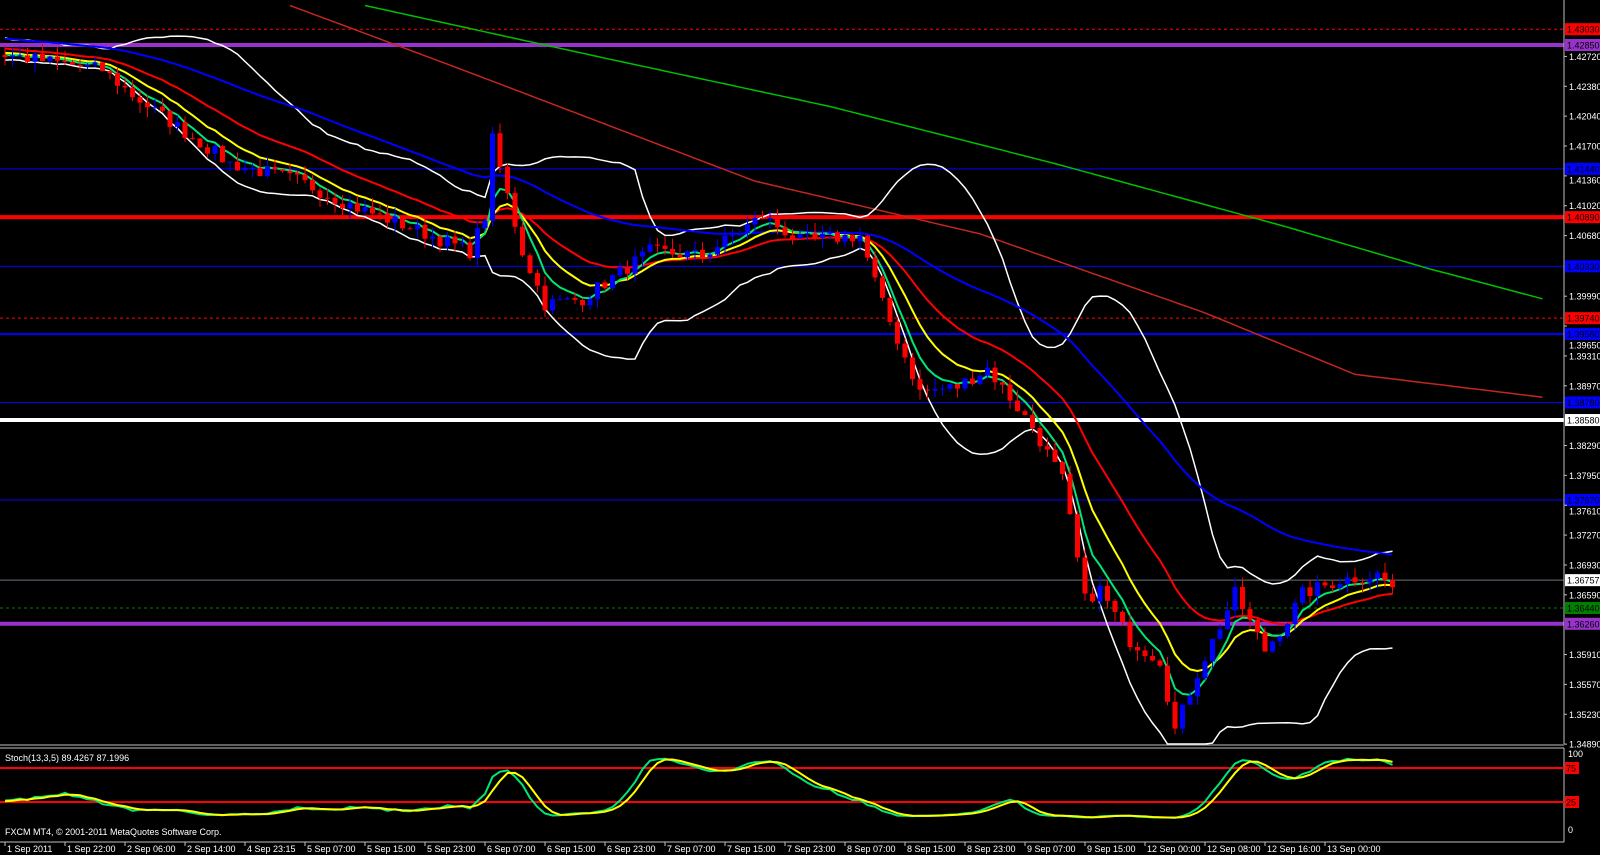 The height and width of the screenshot is (855, 1600). I want to click on time-tick-label: 4 Sep 23:15, so click(271, 849).